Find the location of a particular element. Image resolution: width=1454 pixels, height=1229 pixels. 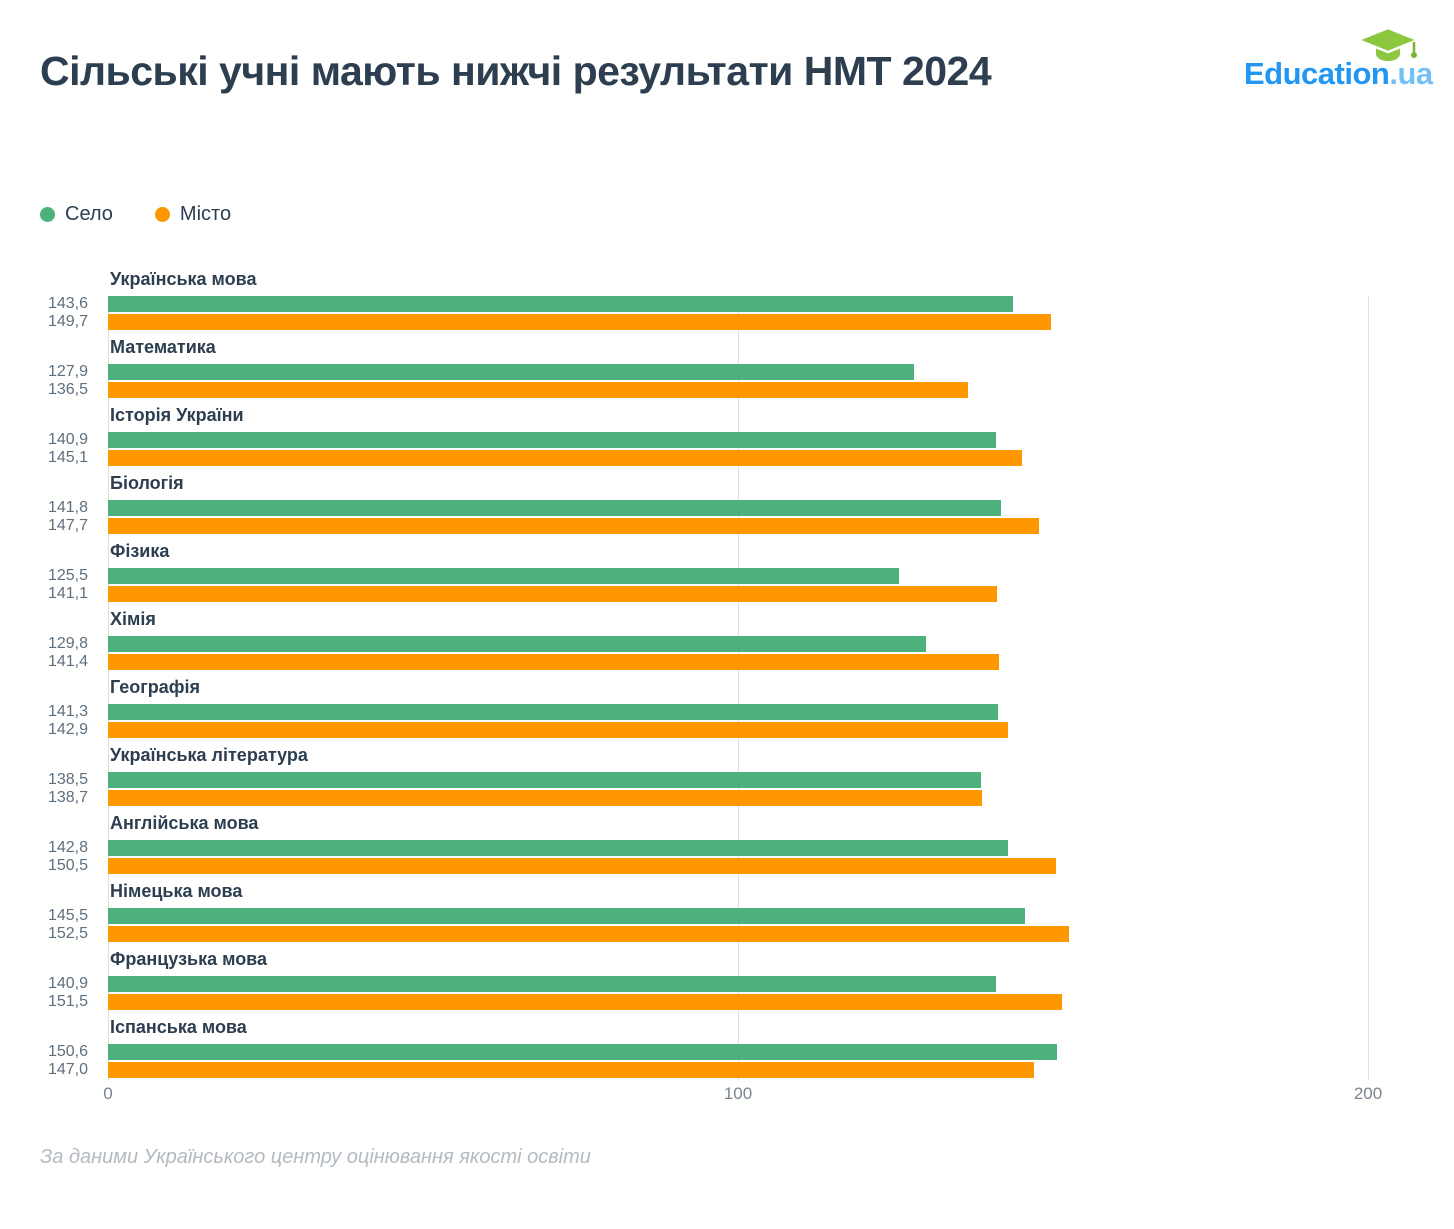

x-axis-tick: 0 is located at coordinates (108, 1093).